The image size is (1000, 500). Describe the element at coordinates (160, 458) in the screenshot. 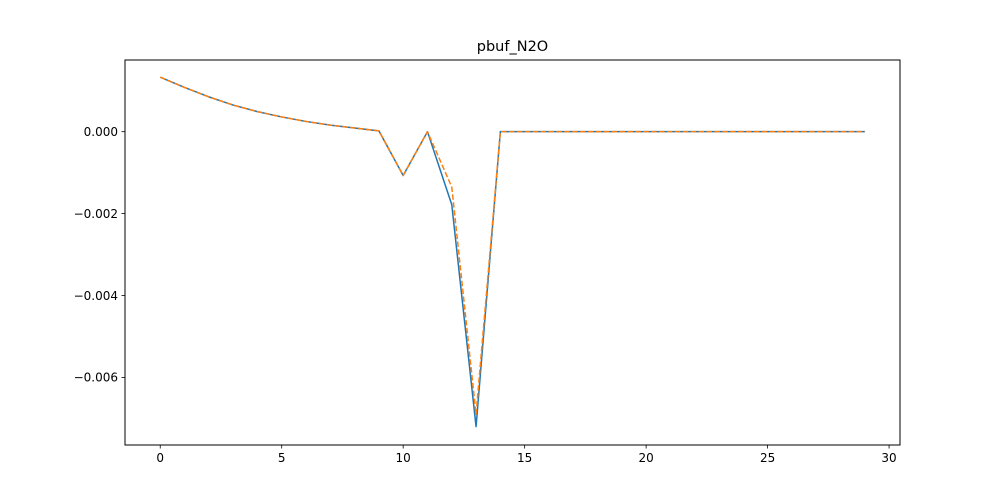

I see `x-tick-label: 0` at that location.